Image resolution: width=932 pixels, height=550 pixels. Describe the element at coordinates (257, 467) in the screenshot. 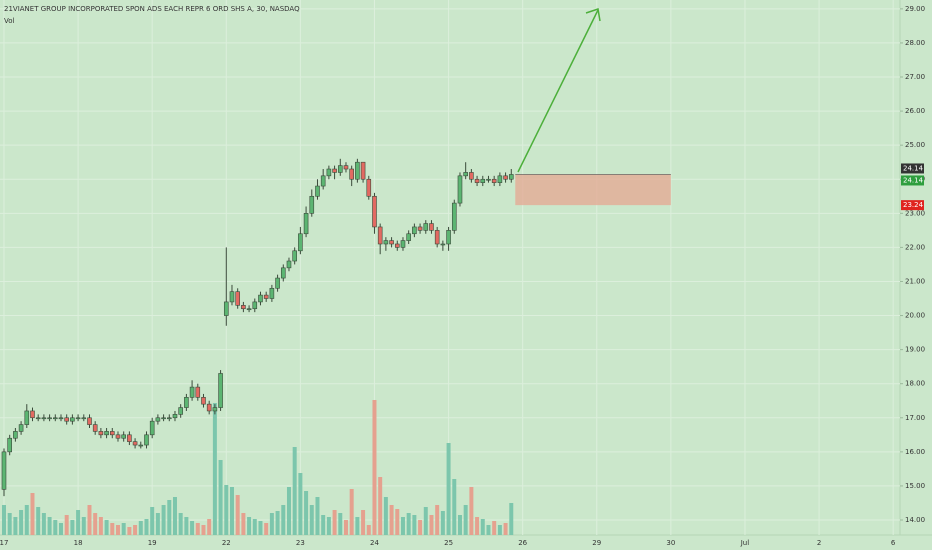

I see `volume-layer` at that location.